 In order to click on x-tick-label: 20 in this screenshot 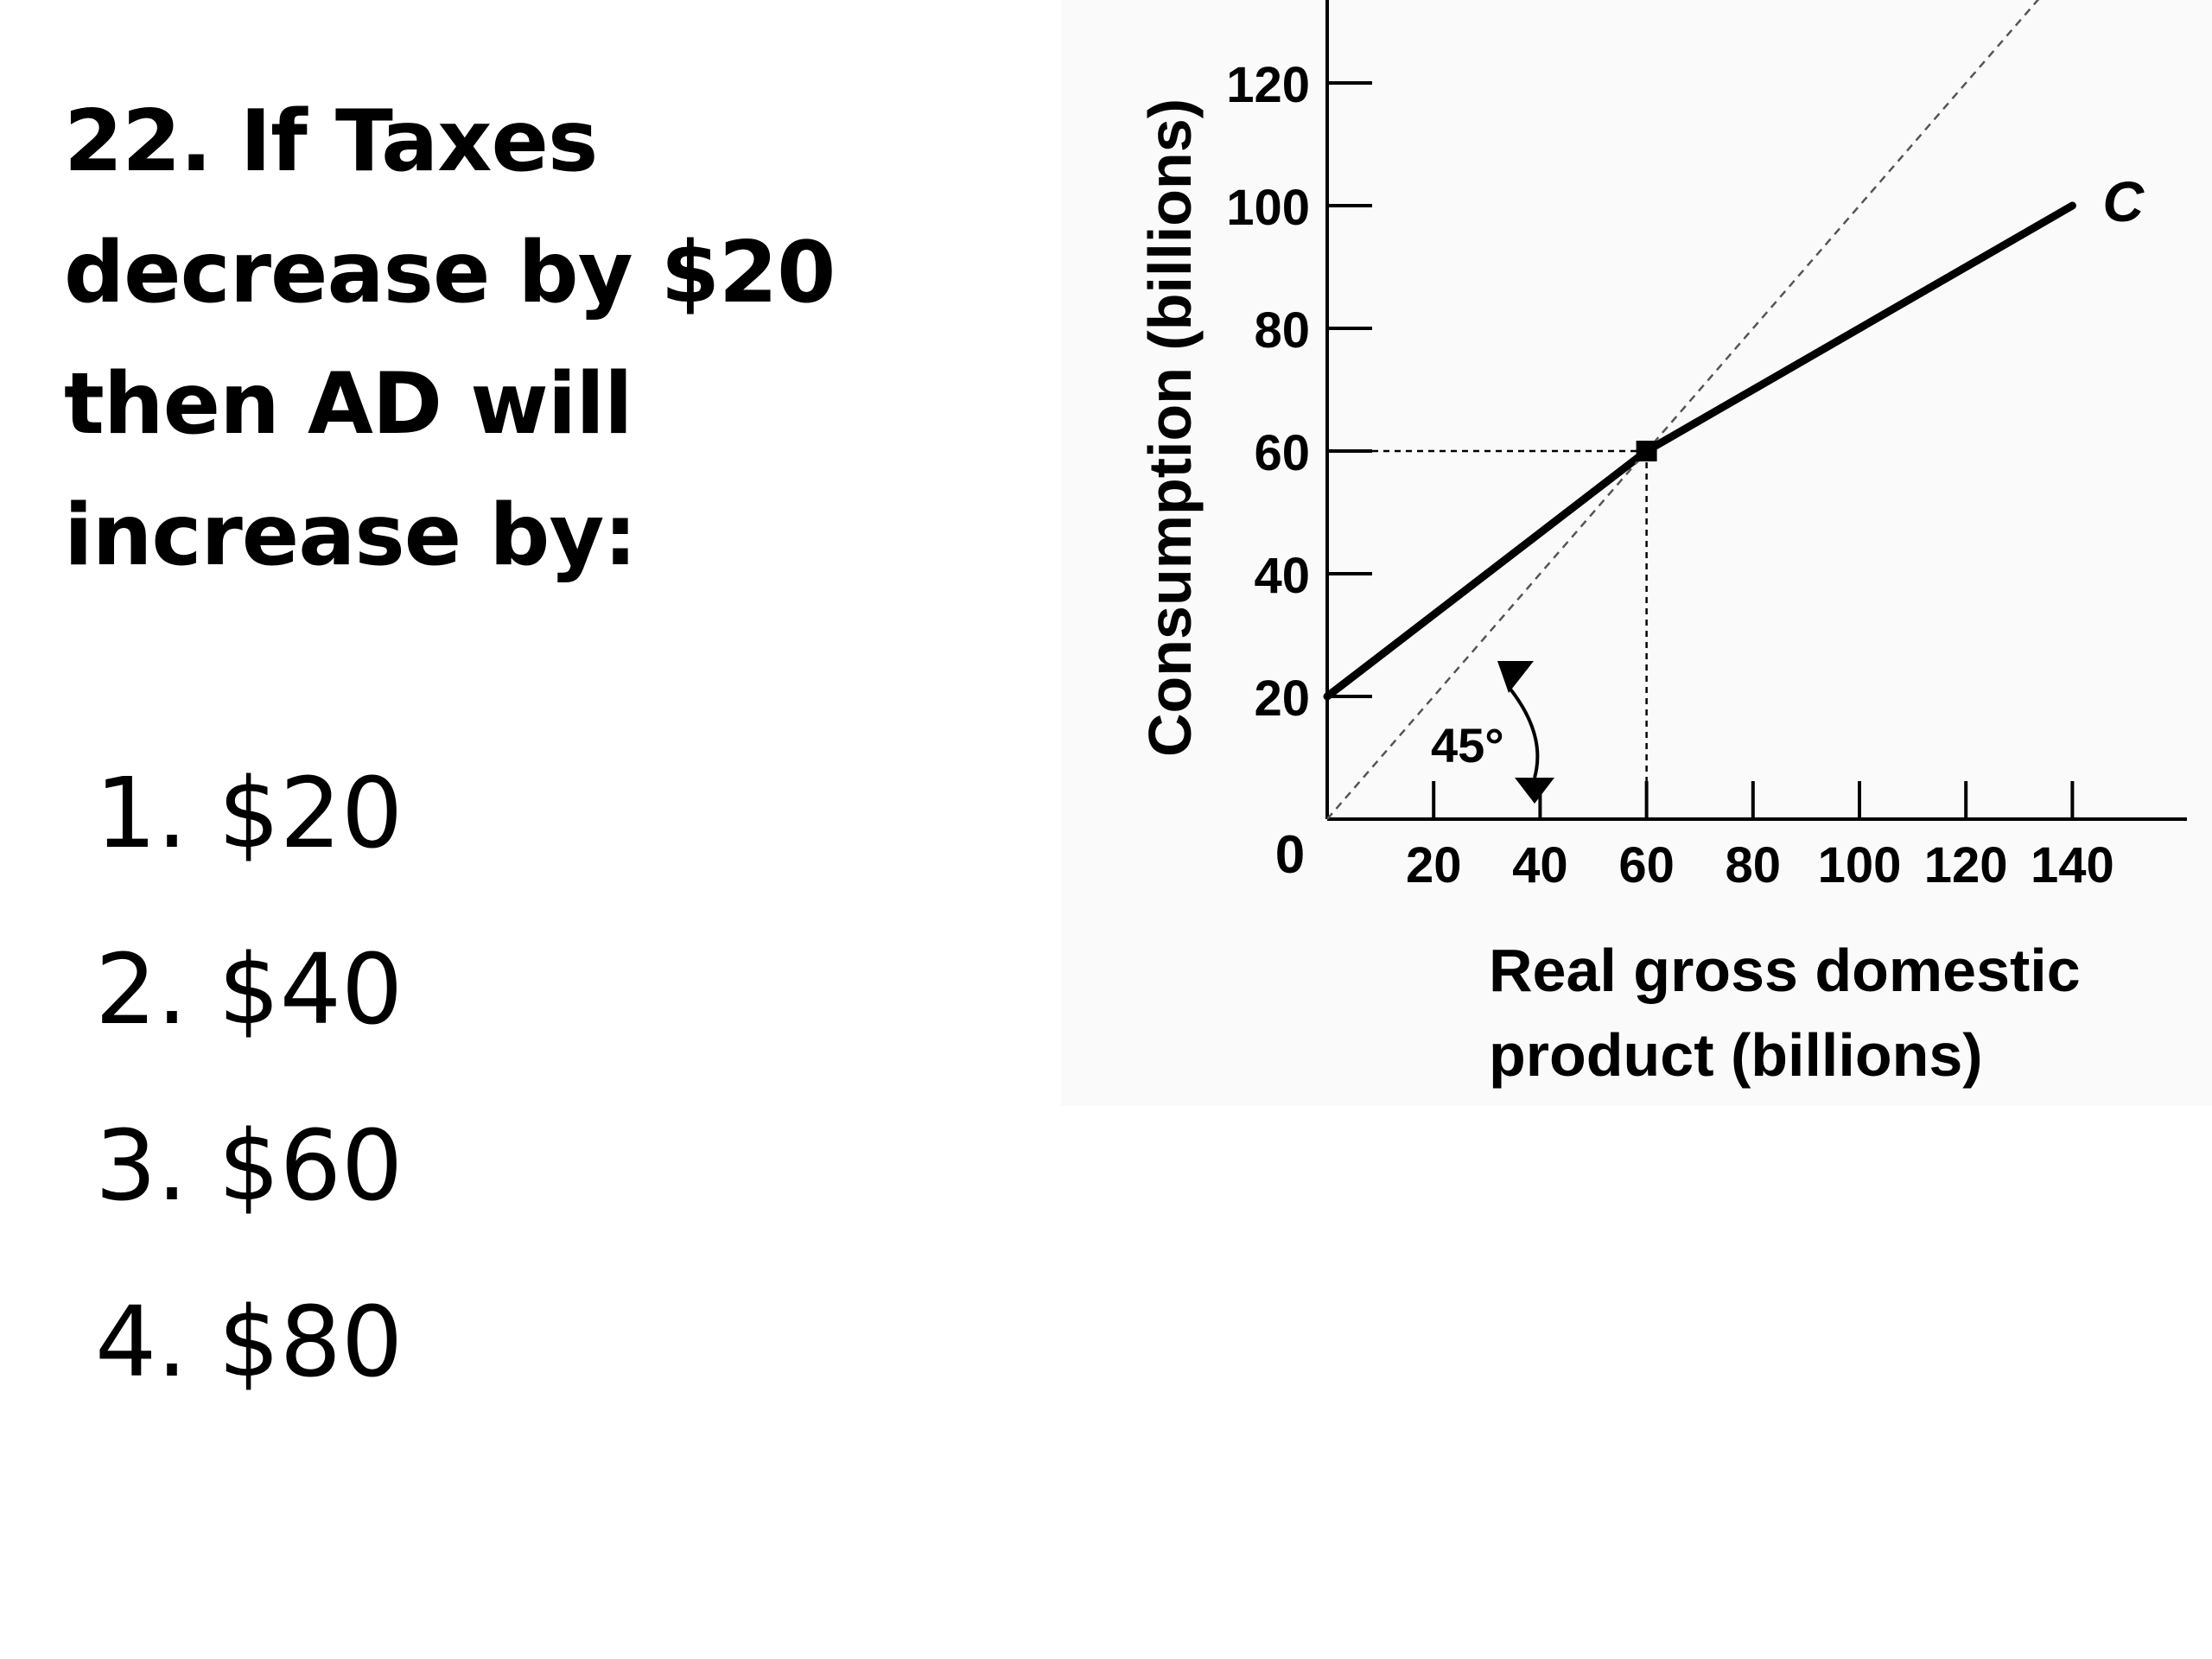, I will do `click(1434, 865)`.